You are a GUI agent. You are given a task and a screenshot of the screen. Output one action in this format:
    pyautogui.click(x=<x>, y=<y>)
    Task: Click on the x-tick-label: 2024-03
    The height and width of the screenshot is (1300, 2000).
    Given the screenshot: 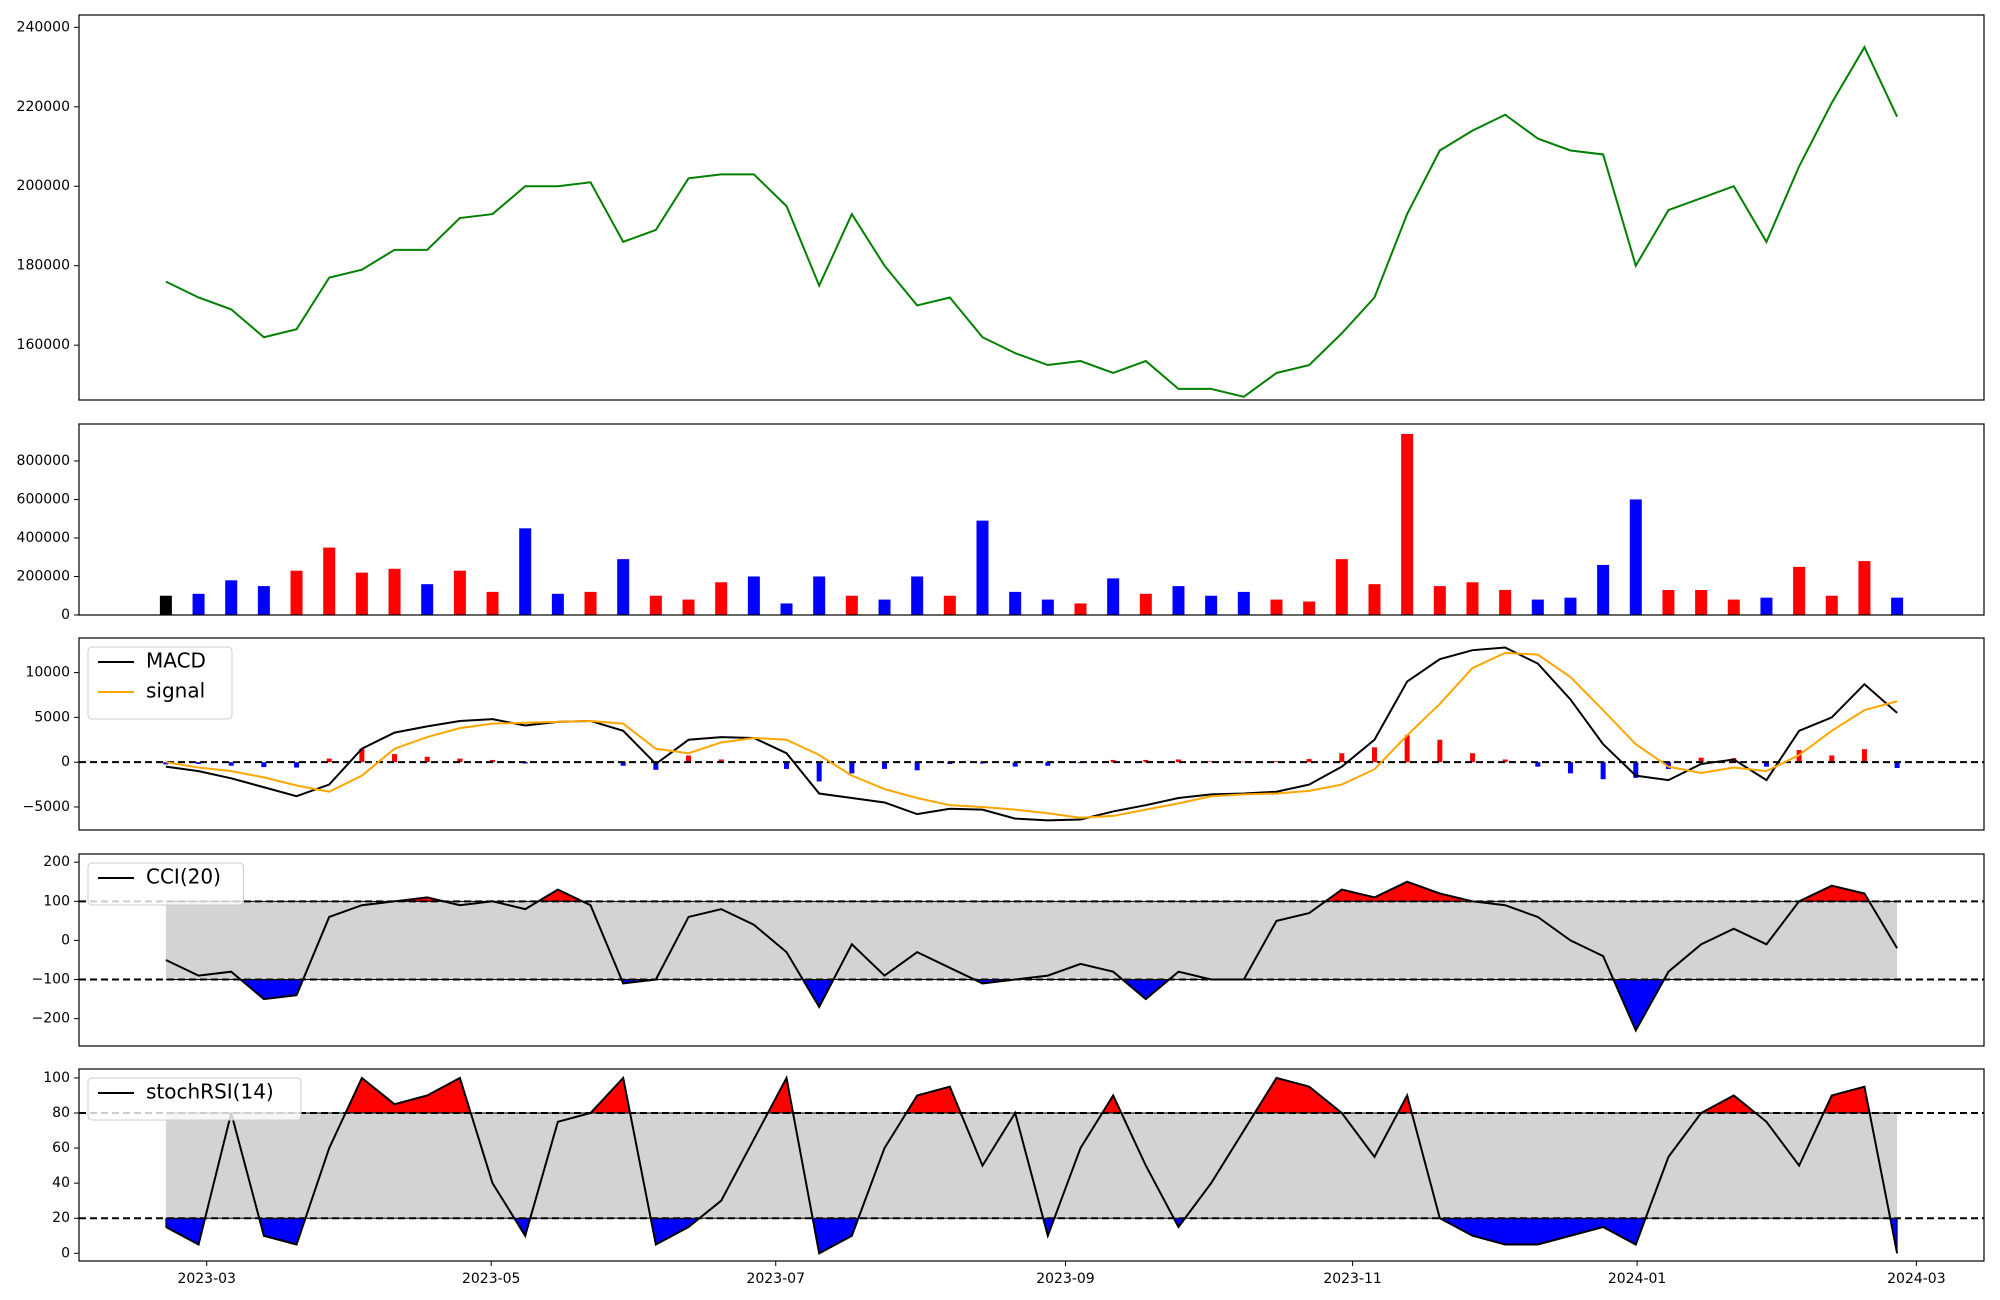 What is the action you would take?
    pyautogui.click(x=1916, y=1279)
    